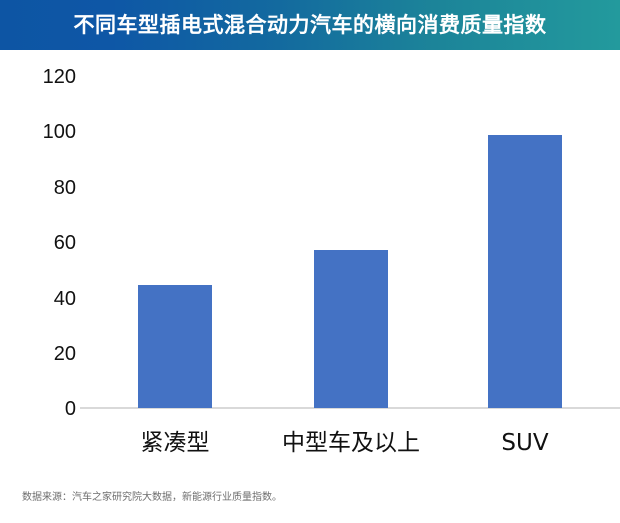 This screenshot has width=620, height=523. Describe the element at coordinates (525, 443) in the screenshot. I see `x-axis-label-suv: SUV` at that location.